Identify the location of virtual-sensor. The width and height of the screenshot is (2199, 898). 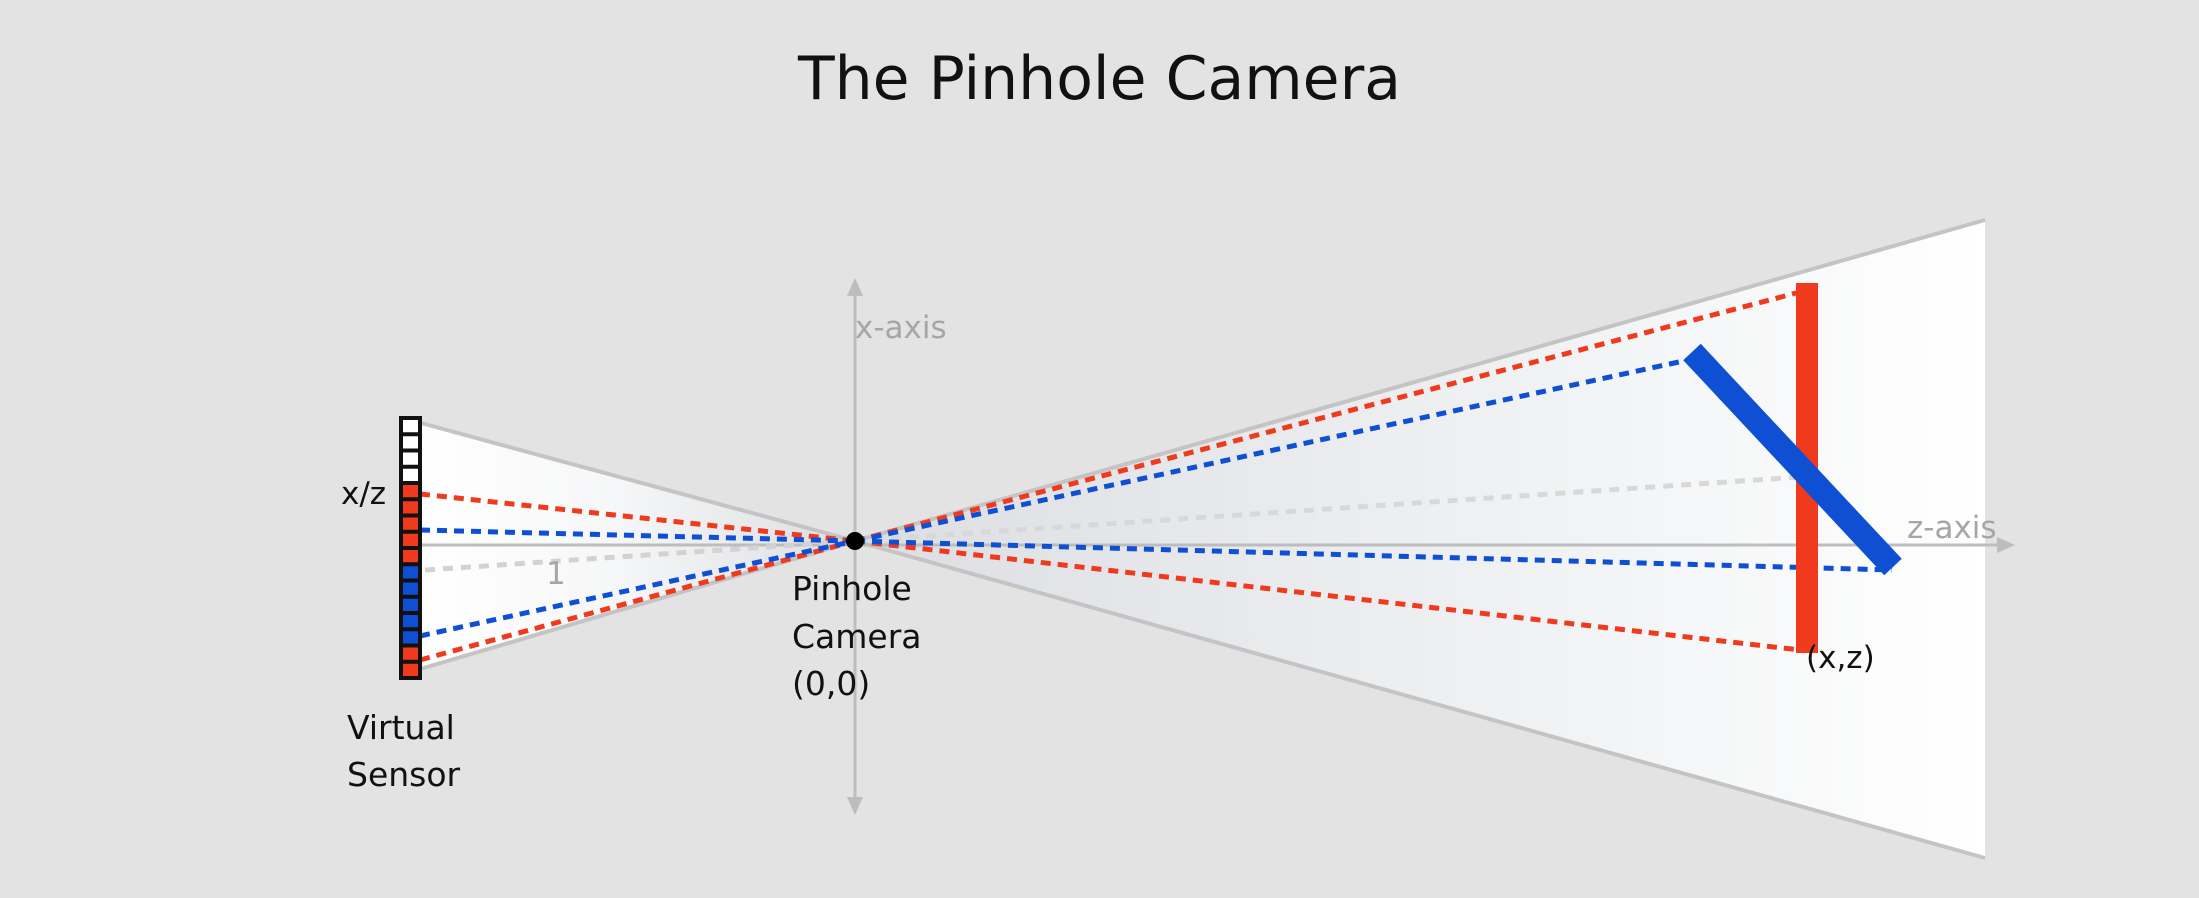
(410, 548).